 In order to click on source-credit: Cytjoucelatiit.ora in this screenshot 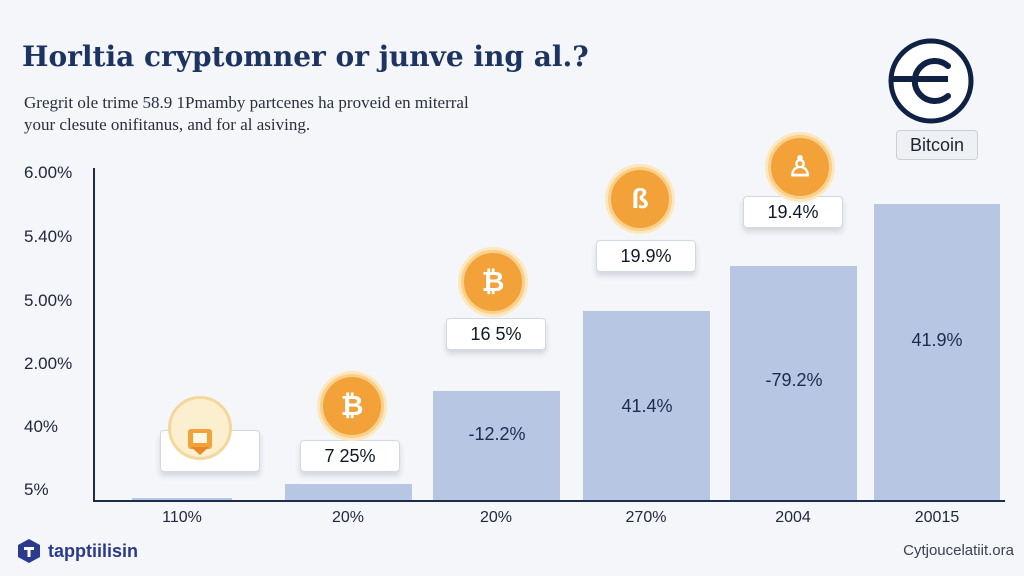, I will do `click(958, 550)`.